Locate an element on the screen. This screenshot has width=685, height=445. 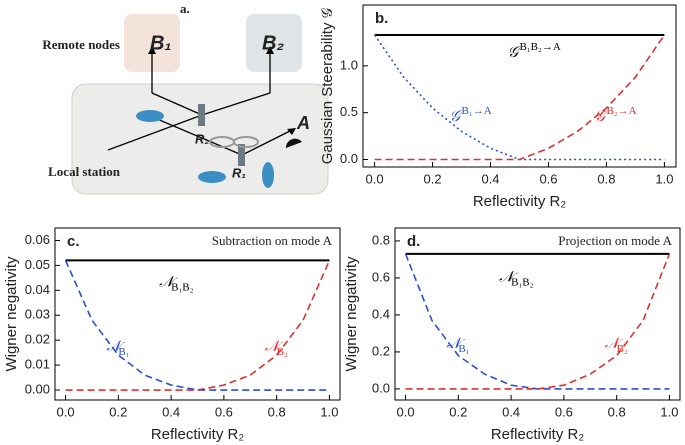
splitter-label: R₁ is located at coordinates (239, 172).